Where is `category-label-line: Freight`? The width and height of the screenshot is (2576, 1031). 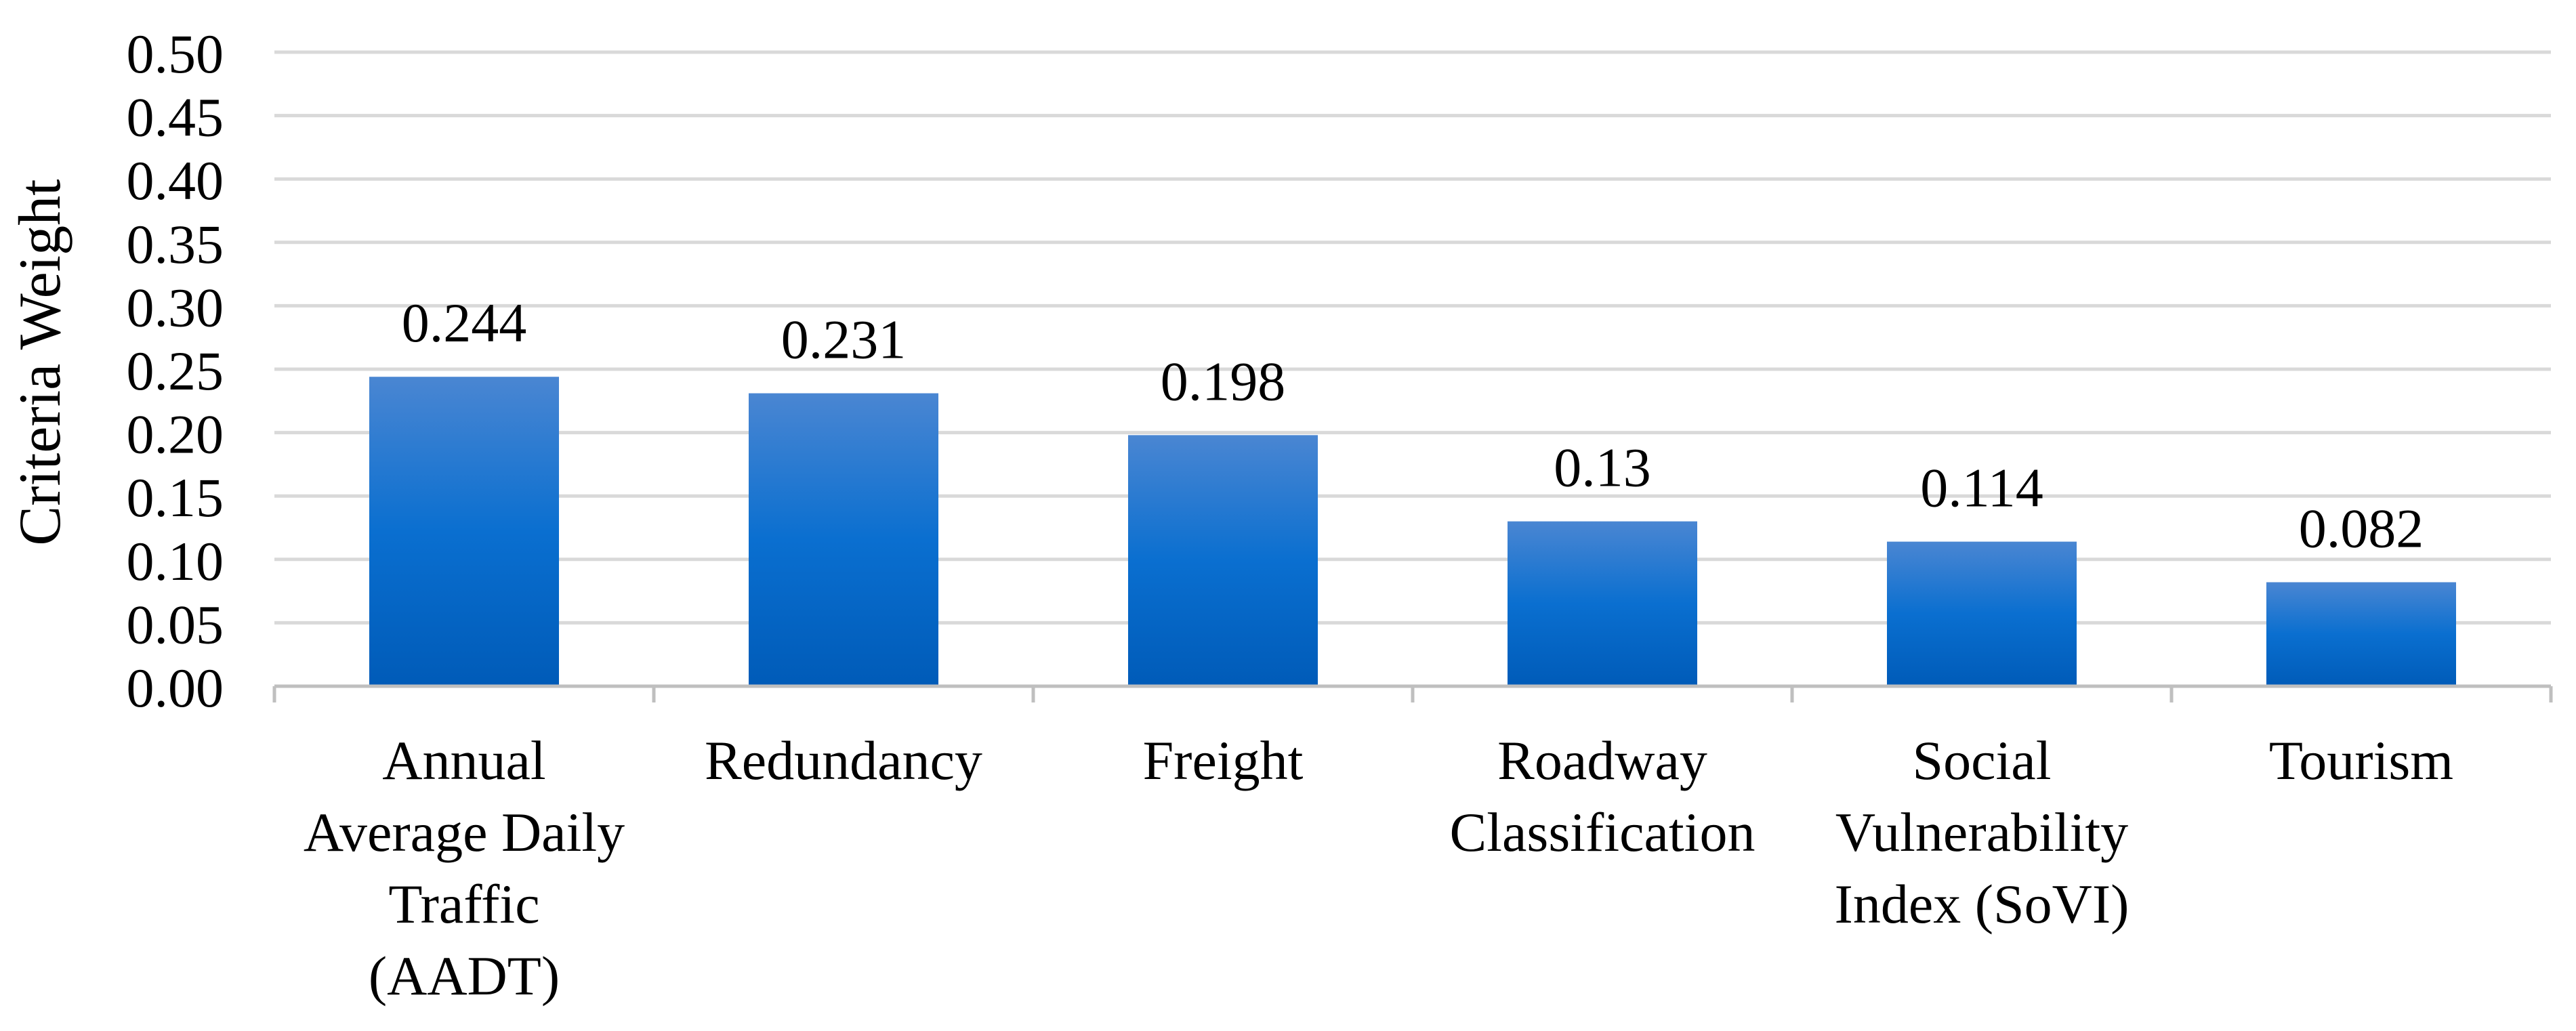 category-label-line: Freight is located at coordinates (1223, 761).